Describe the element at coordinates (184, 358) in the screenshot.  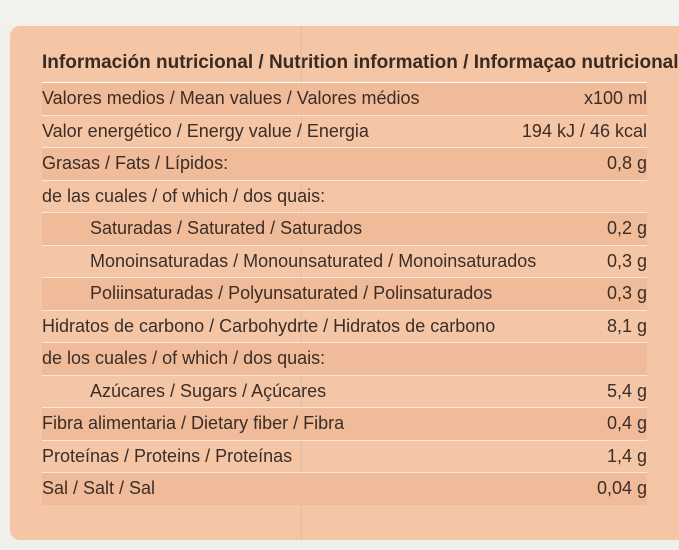
I see `row-label: de los cuales / of which / dos quais:` at that location.